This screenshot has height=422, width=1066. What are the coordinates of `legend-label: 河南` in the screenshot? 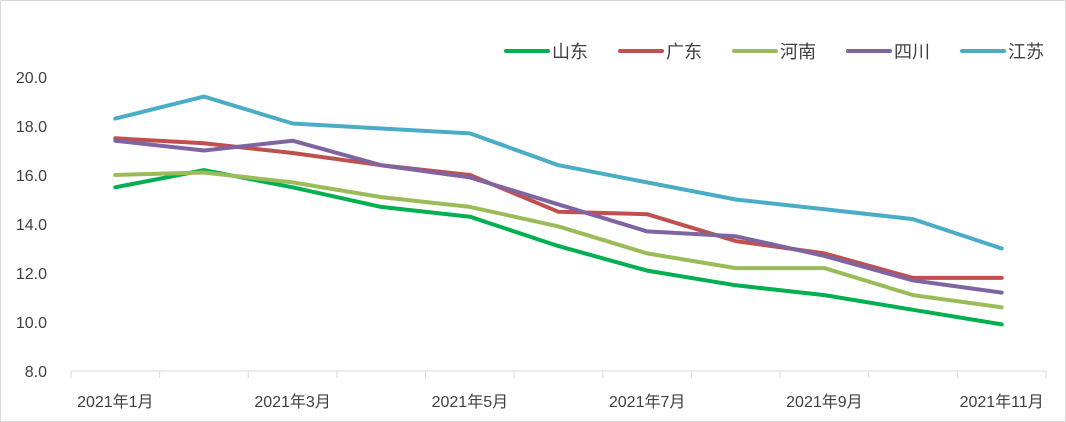 It's located at (798, 52).